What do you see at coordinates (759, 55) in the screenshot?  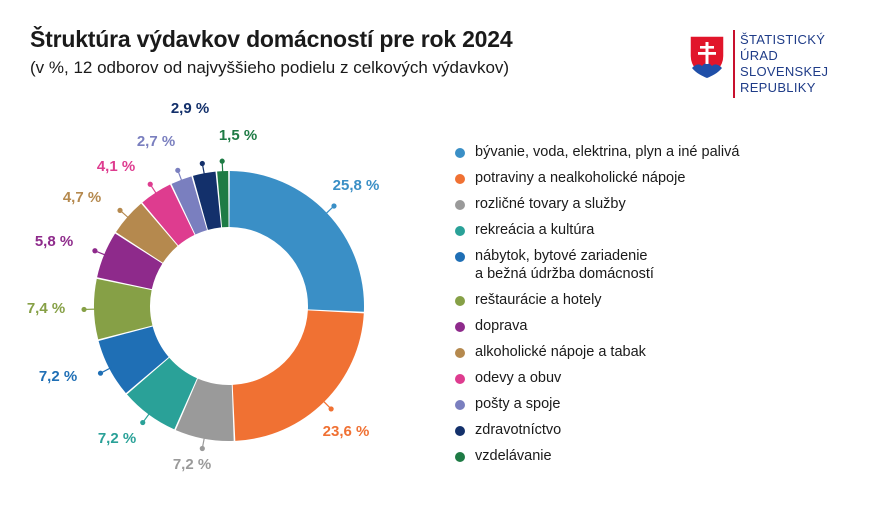 I see `logo-line: ÚRAD` at bounding box center [759, 55].